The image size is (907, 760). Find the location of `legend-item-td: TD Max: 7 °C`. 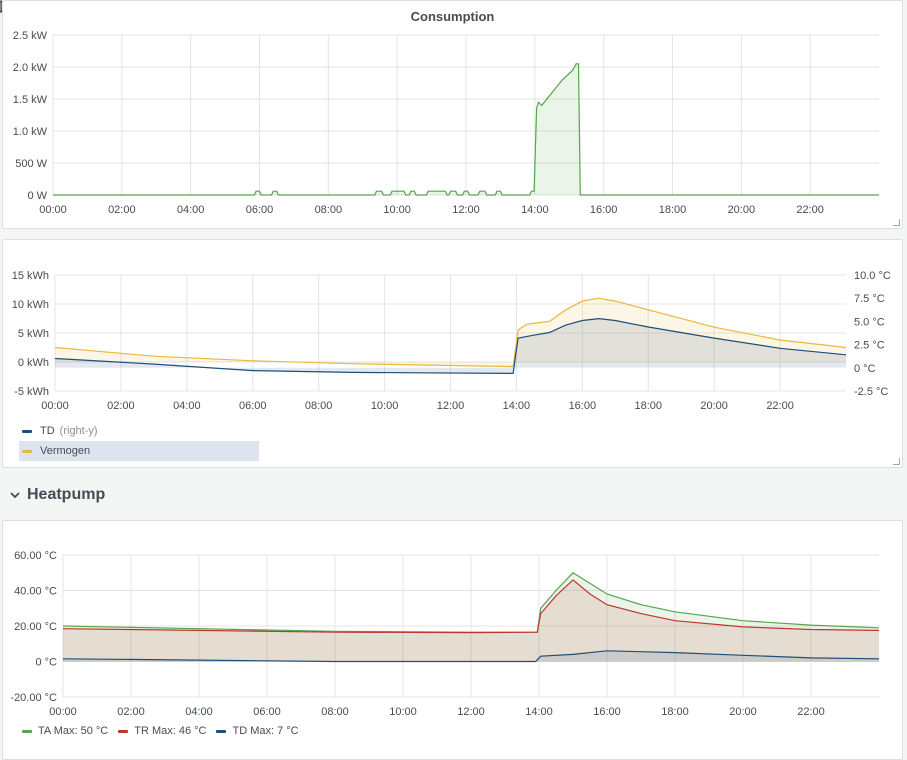

legend-item-td: TD Max: 7 °C is located at coordinates (257, 731).